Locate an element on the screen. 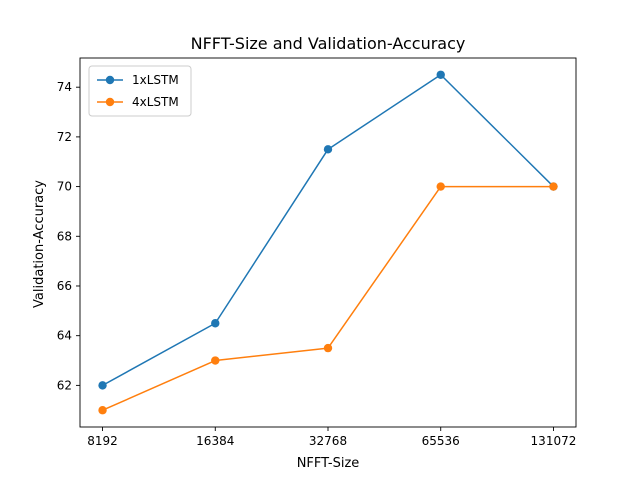 The image size is (640, 480). legend-label: 4xLSTM is located at coordinates (155, 102).